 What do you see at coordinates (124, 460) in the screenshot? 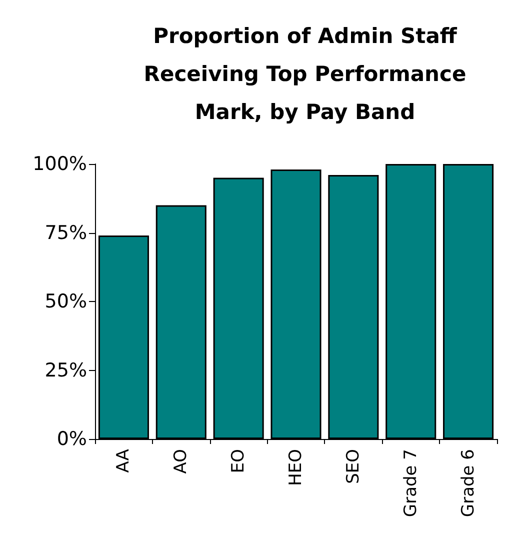
I see `x-tick-label: AA` at bounding box center [124, 460].